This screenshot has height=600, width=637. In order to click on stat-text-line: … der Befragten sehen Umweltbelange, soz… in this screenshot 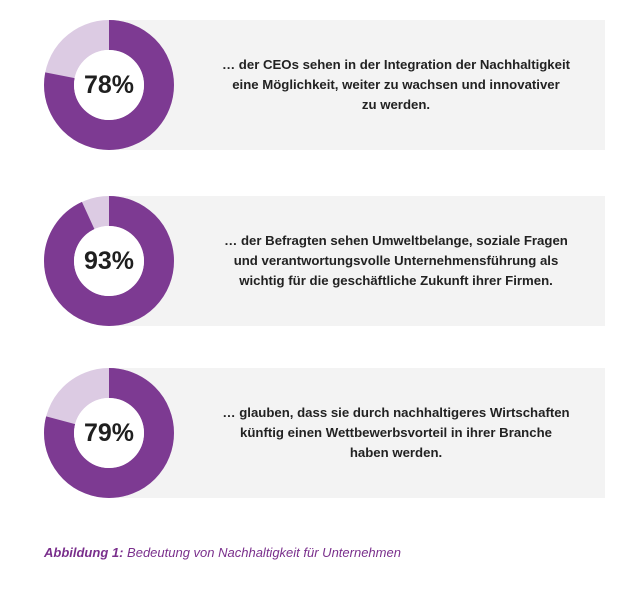, I will do `click(396, 240)`.